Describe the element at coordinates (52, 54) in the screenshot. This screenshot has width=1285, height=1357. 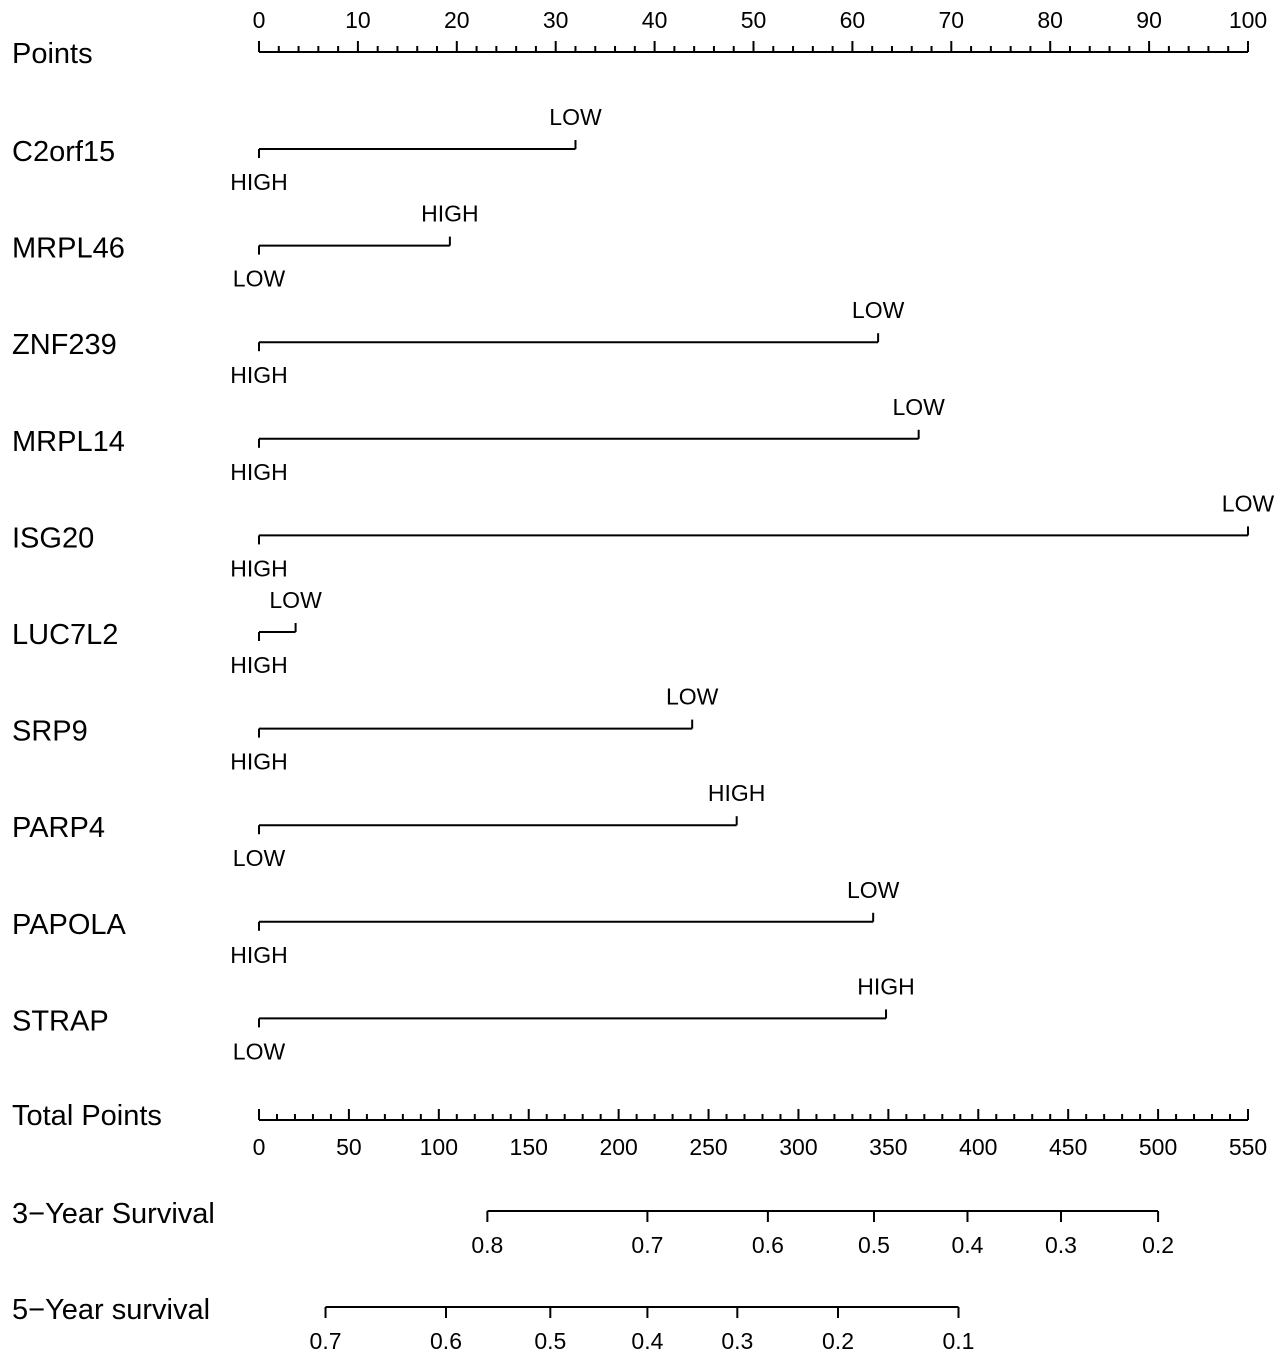
I see `points-axis-label: Points` at that location.